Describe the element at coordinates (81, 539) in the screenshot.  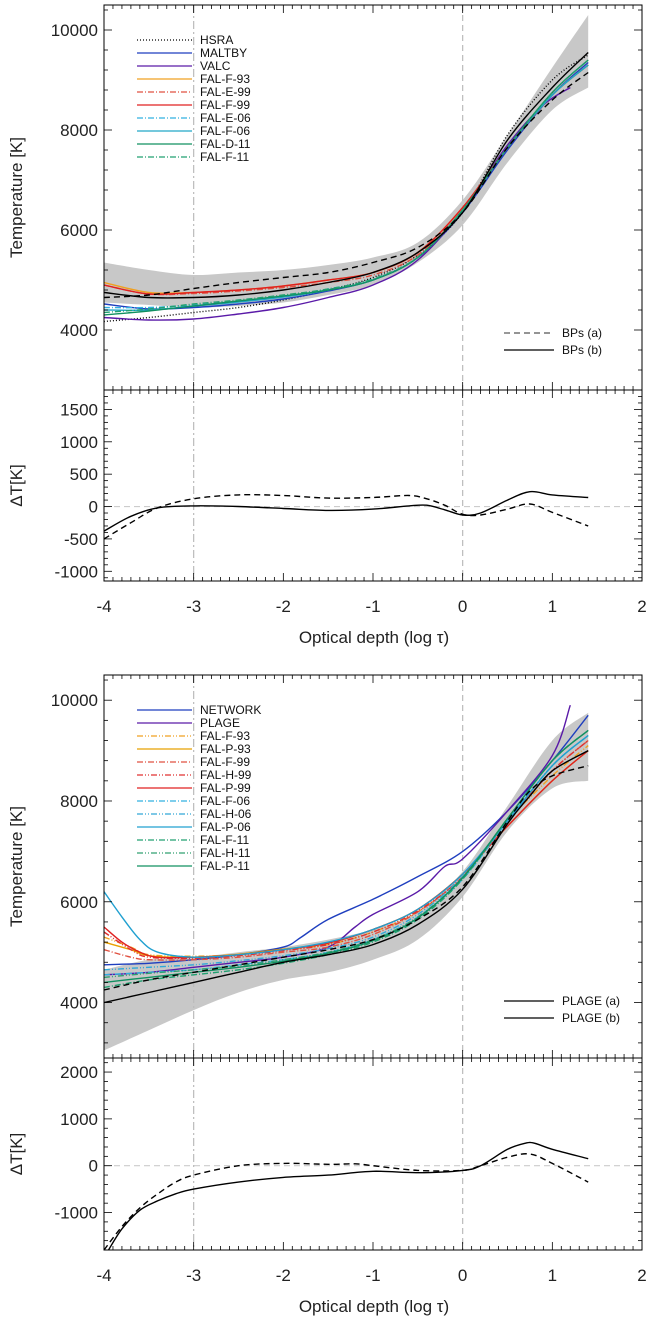
I see `y-tick-label: -500` at that location.